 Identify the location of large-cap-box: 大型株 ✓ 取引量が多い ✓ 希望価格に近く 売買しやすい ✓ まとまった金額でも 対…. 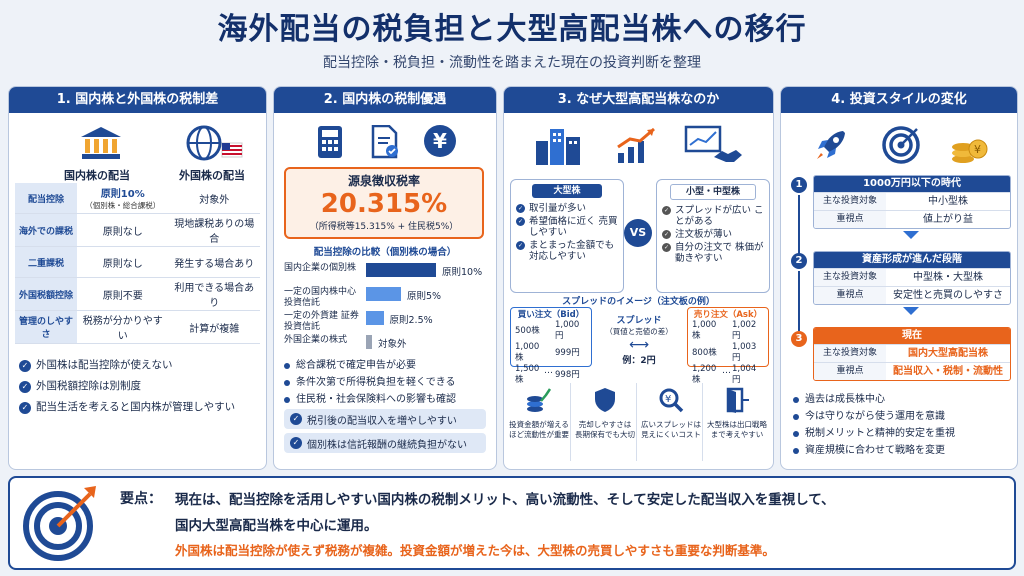
(567, 236).